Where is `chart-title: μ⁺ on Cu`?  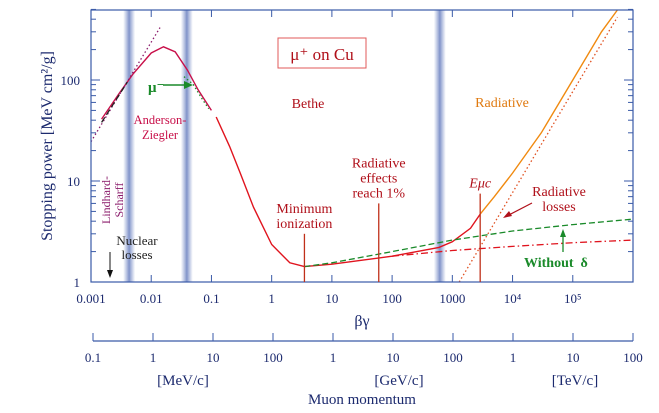 chart-title: μ⁺ on Cu is located at coordinates (322, 54).